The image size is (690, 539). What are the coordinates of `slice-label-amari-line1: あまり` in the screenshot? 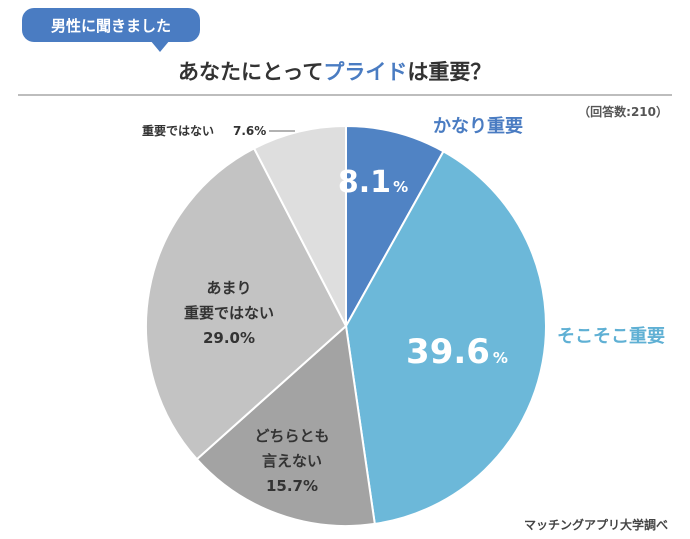 It's located at (228, 288).